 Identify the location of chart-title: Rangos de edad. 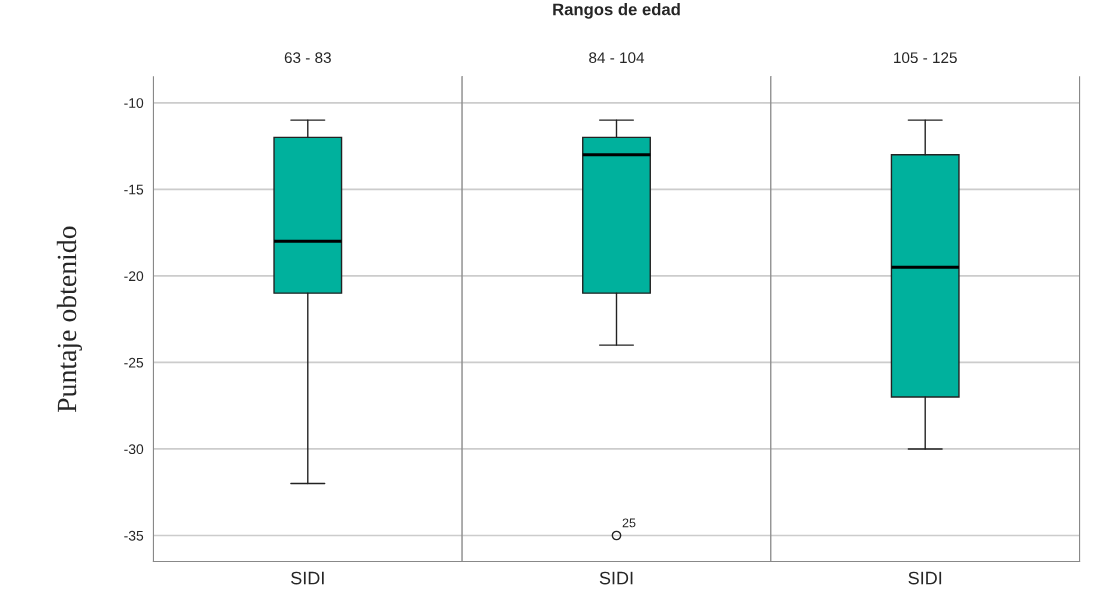
(616, 11).